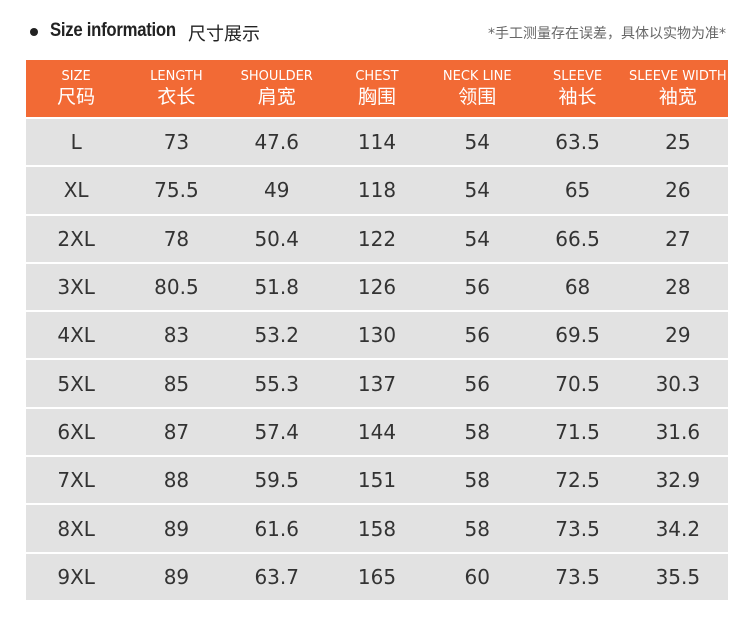  I want to click on header-zh: 胸围, so click(376, 96).